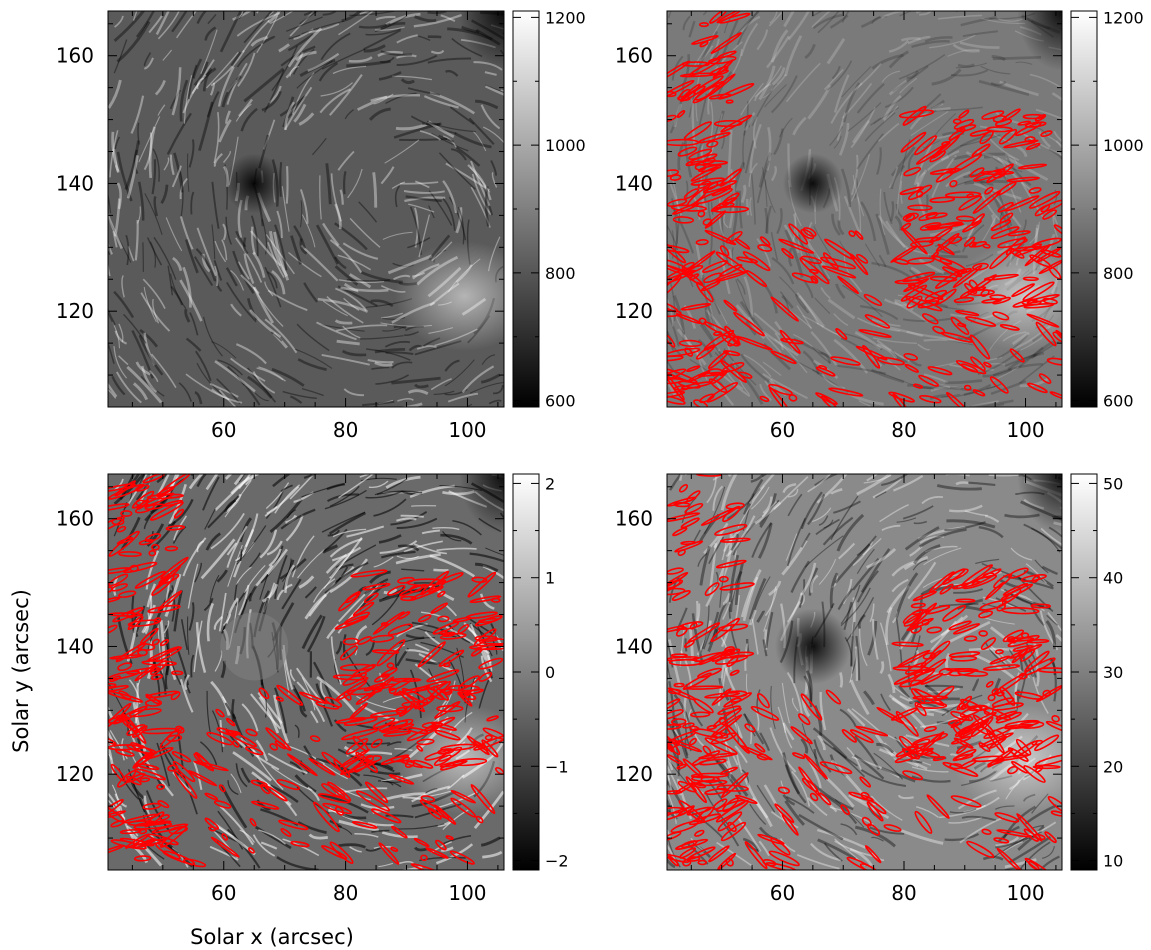  Describe the element at coordinates (272, 937) in the screenshot. I see `x-axis-title: Solar x (arcsec)` at that location.